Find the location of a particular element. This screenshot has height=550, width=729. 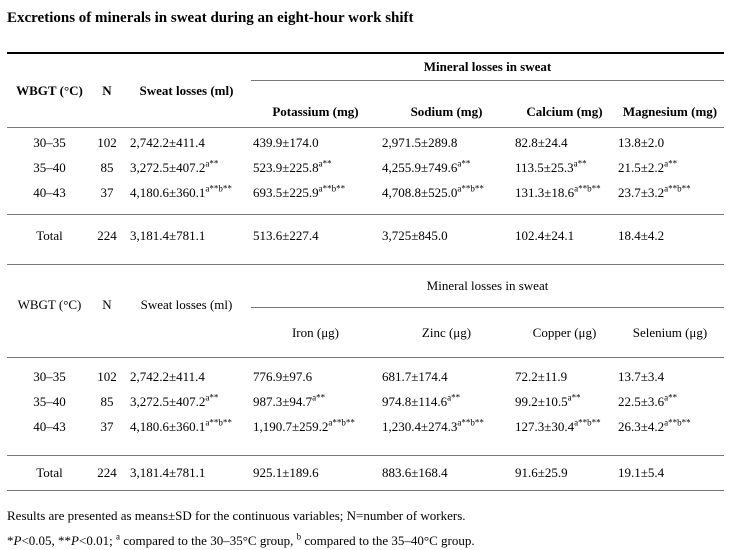

value: 523.9±225.8 is located at coordinates (286, 167).